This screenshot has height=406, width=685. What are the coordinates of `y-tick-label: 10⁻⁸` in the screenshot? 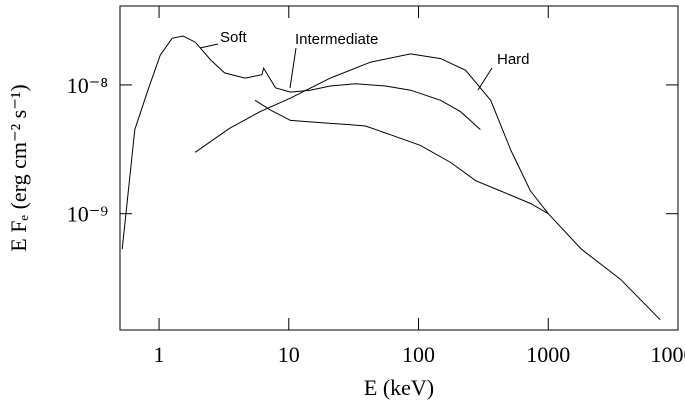 It's located at (87, 85).